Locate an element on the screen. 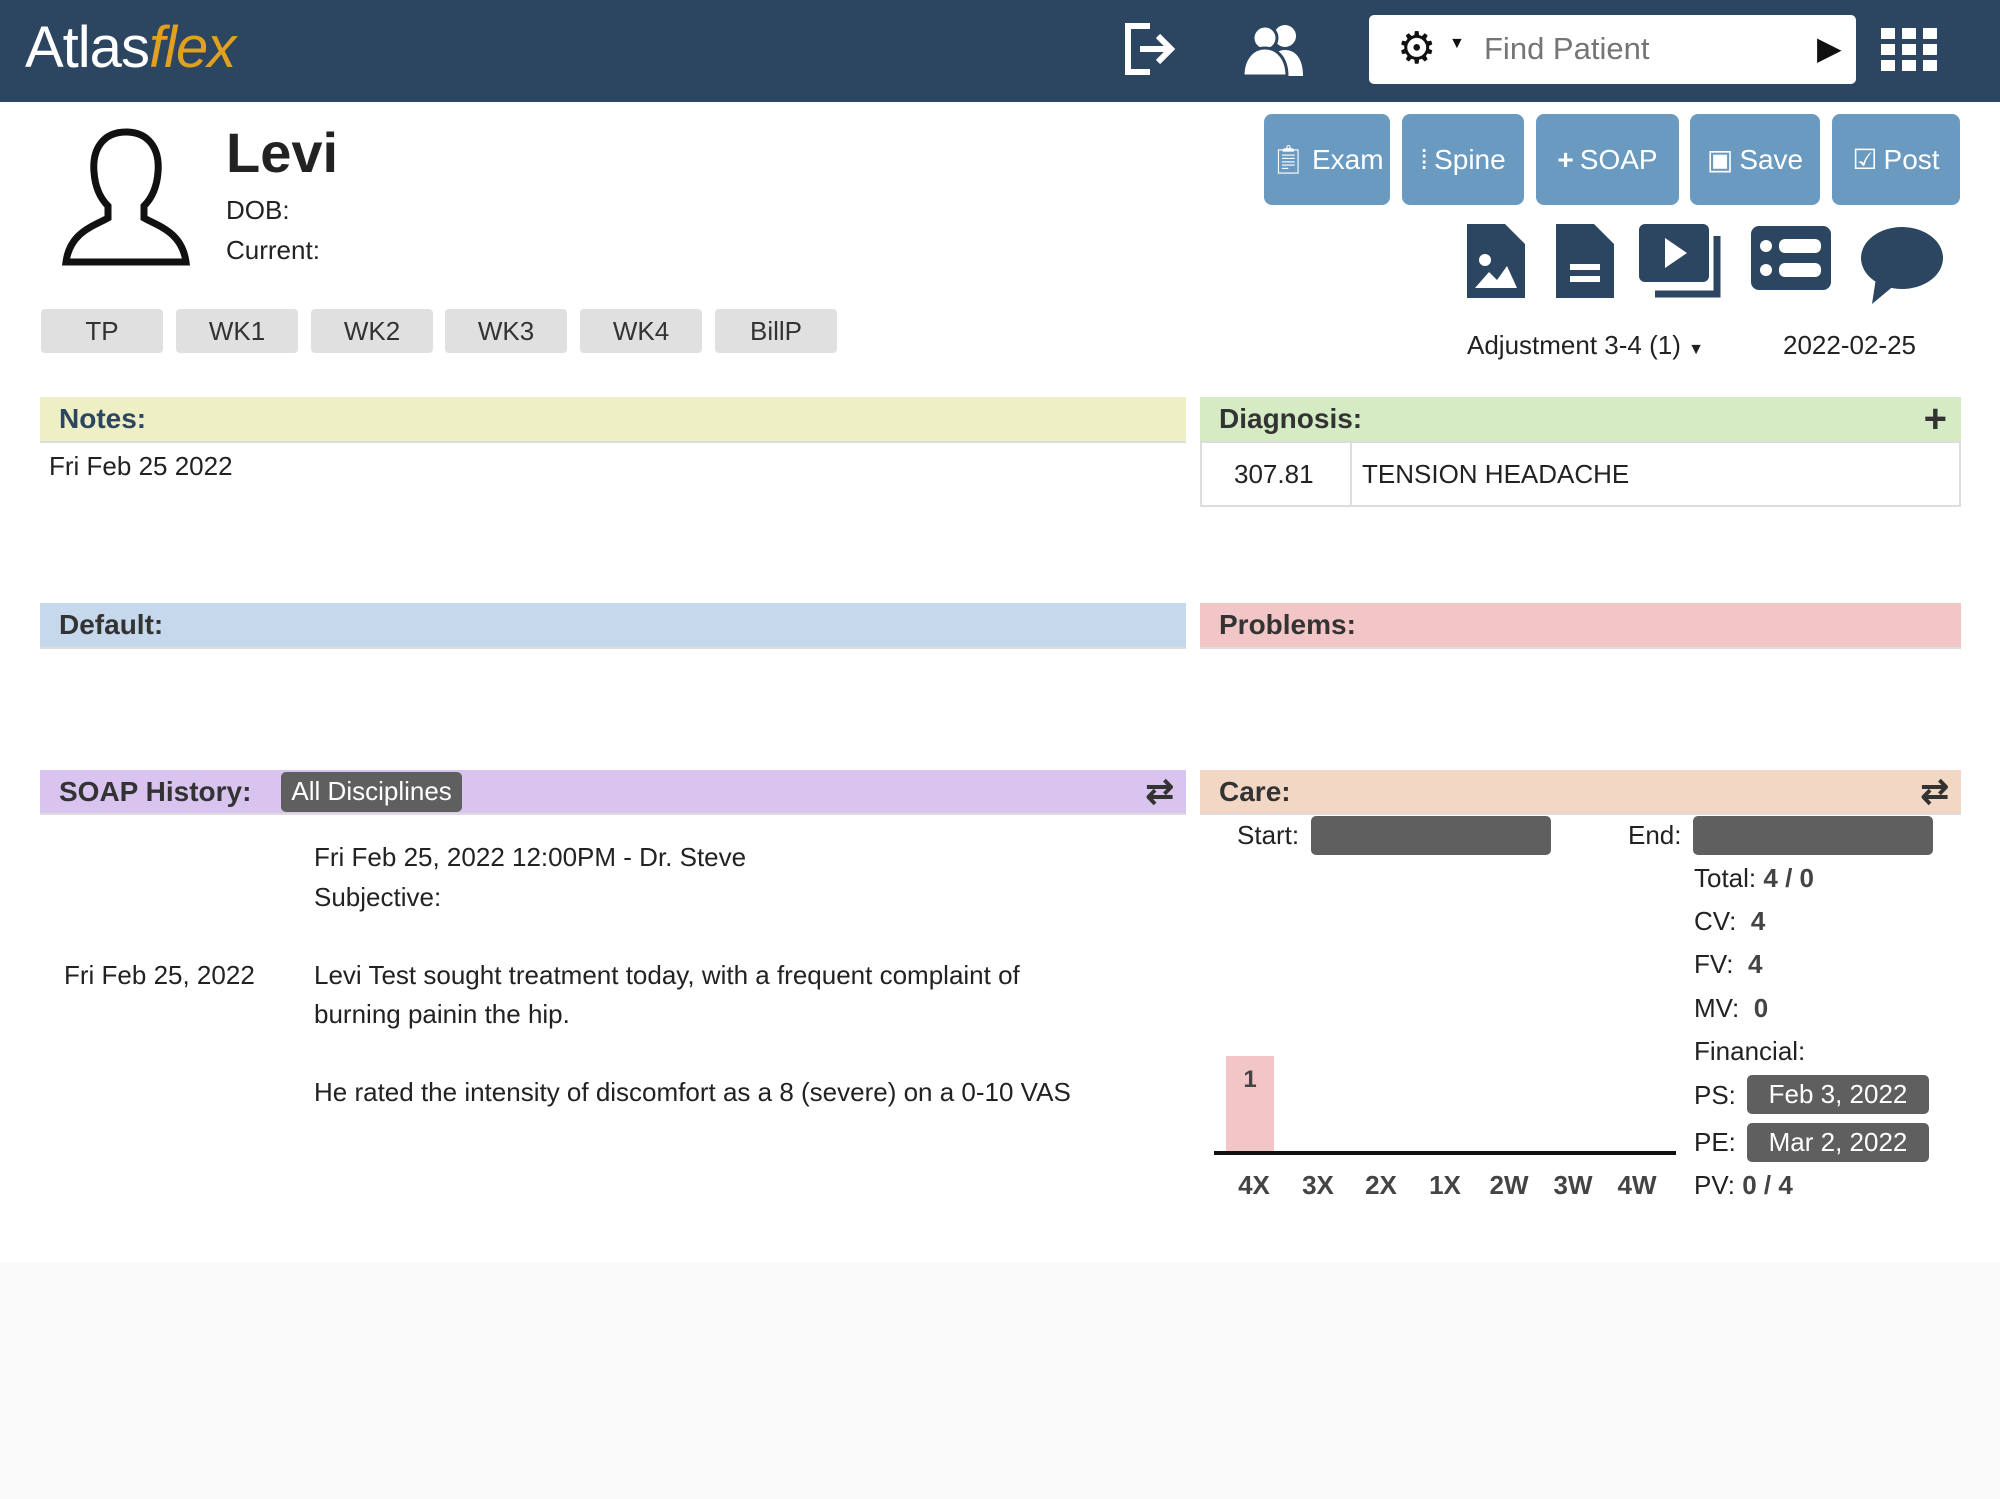 Image resolution: width=2000 pixels, height=1499 pixels. clipboard-icon: 📋︎ is located at coordinates (1288, 159).